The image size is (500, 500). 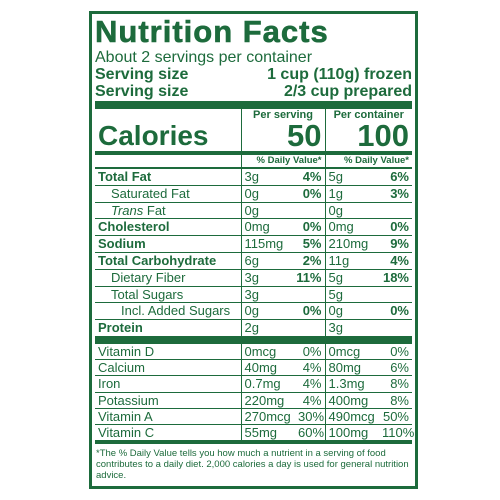 What do you see at coordinates (168, 400) in the screenshot?
I see `nutrient-name: Potassium` at bounding box center [168, 400].